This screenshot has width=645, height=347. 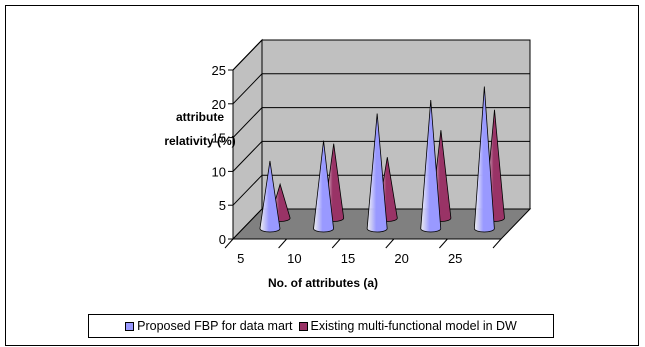 What do you see at coordinates (219, 138) in the screenshot?
I see `y-tick-label: 15` at bounding box center [219, 138].